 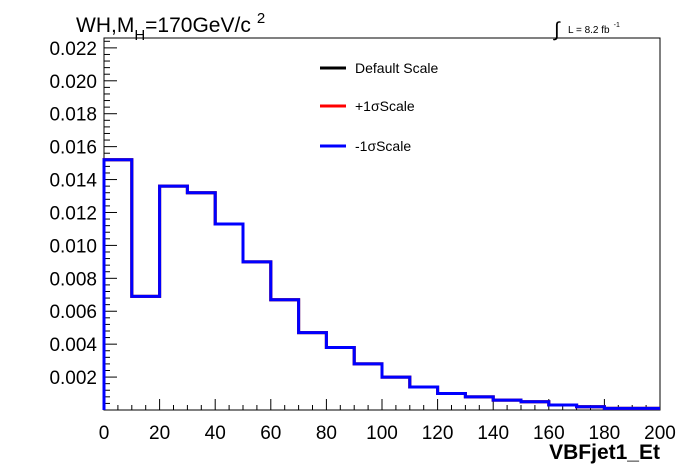 I want to click on y-tick-label: 0.020, so click(x=73, y=82).